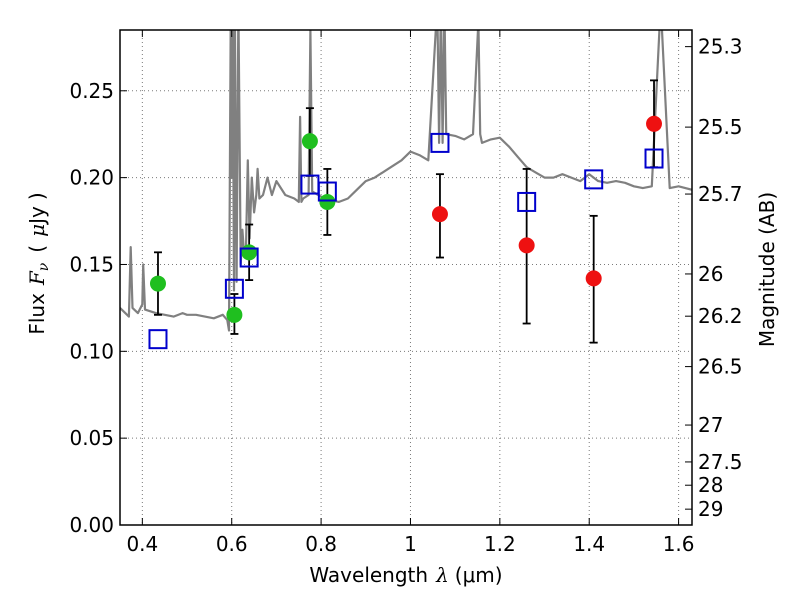  What do you see at coordinates (720, 47) in the screenshot?
I see `magnitude-tick-label: 25.3` at bounding box center [720, 47].